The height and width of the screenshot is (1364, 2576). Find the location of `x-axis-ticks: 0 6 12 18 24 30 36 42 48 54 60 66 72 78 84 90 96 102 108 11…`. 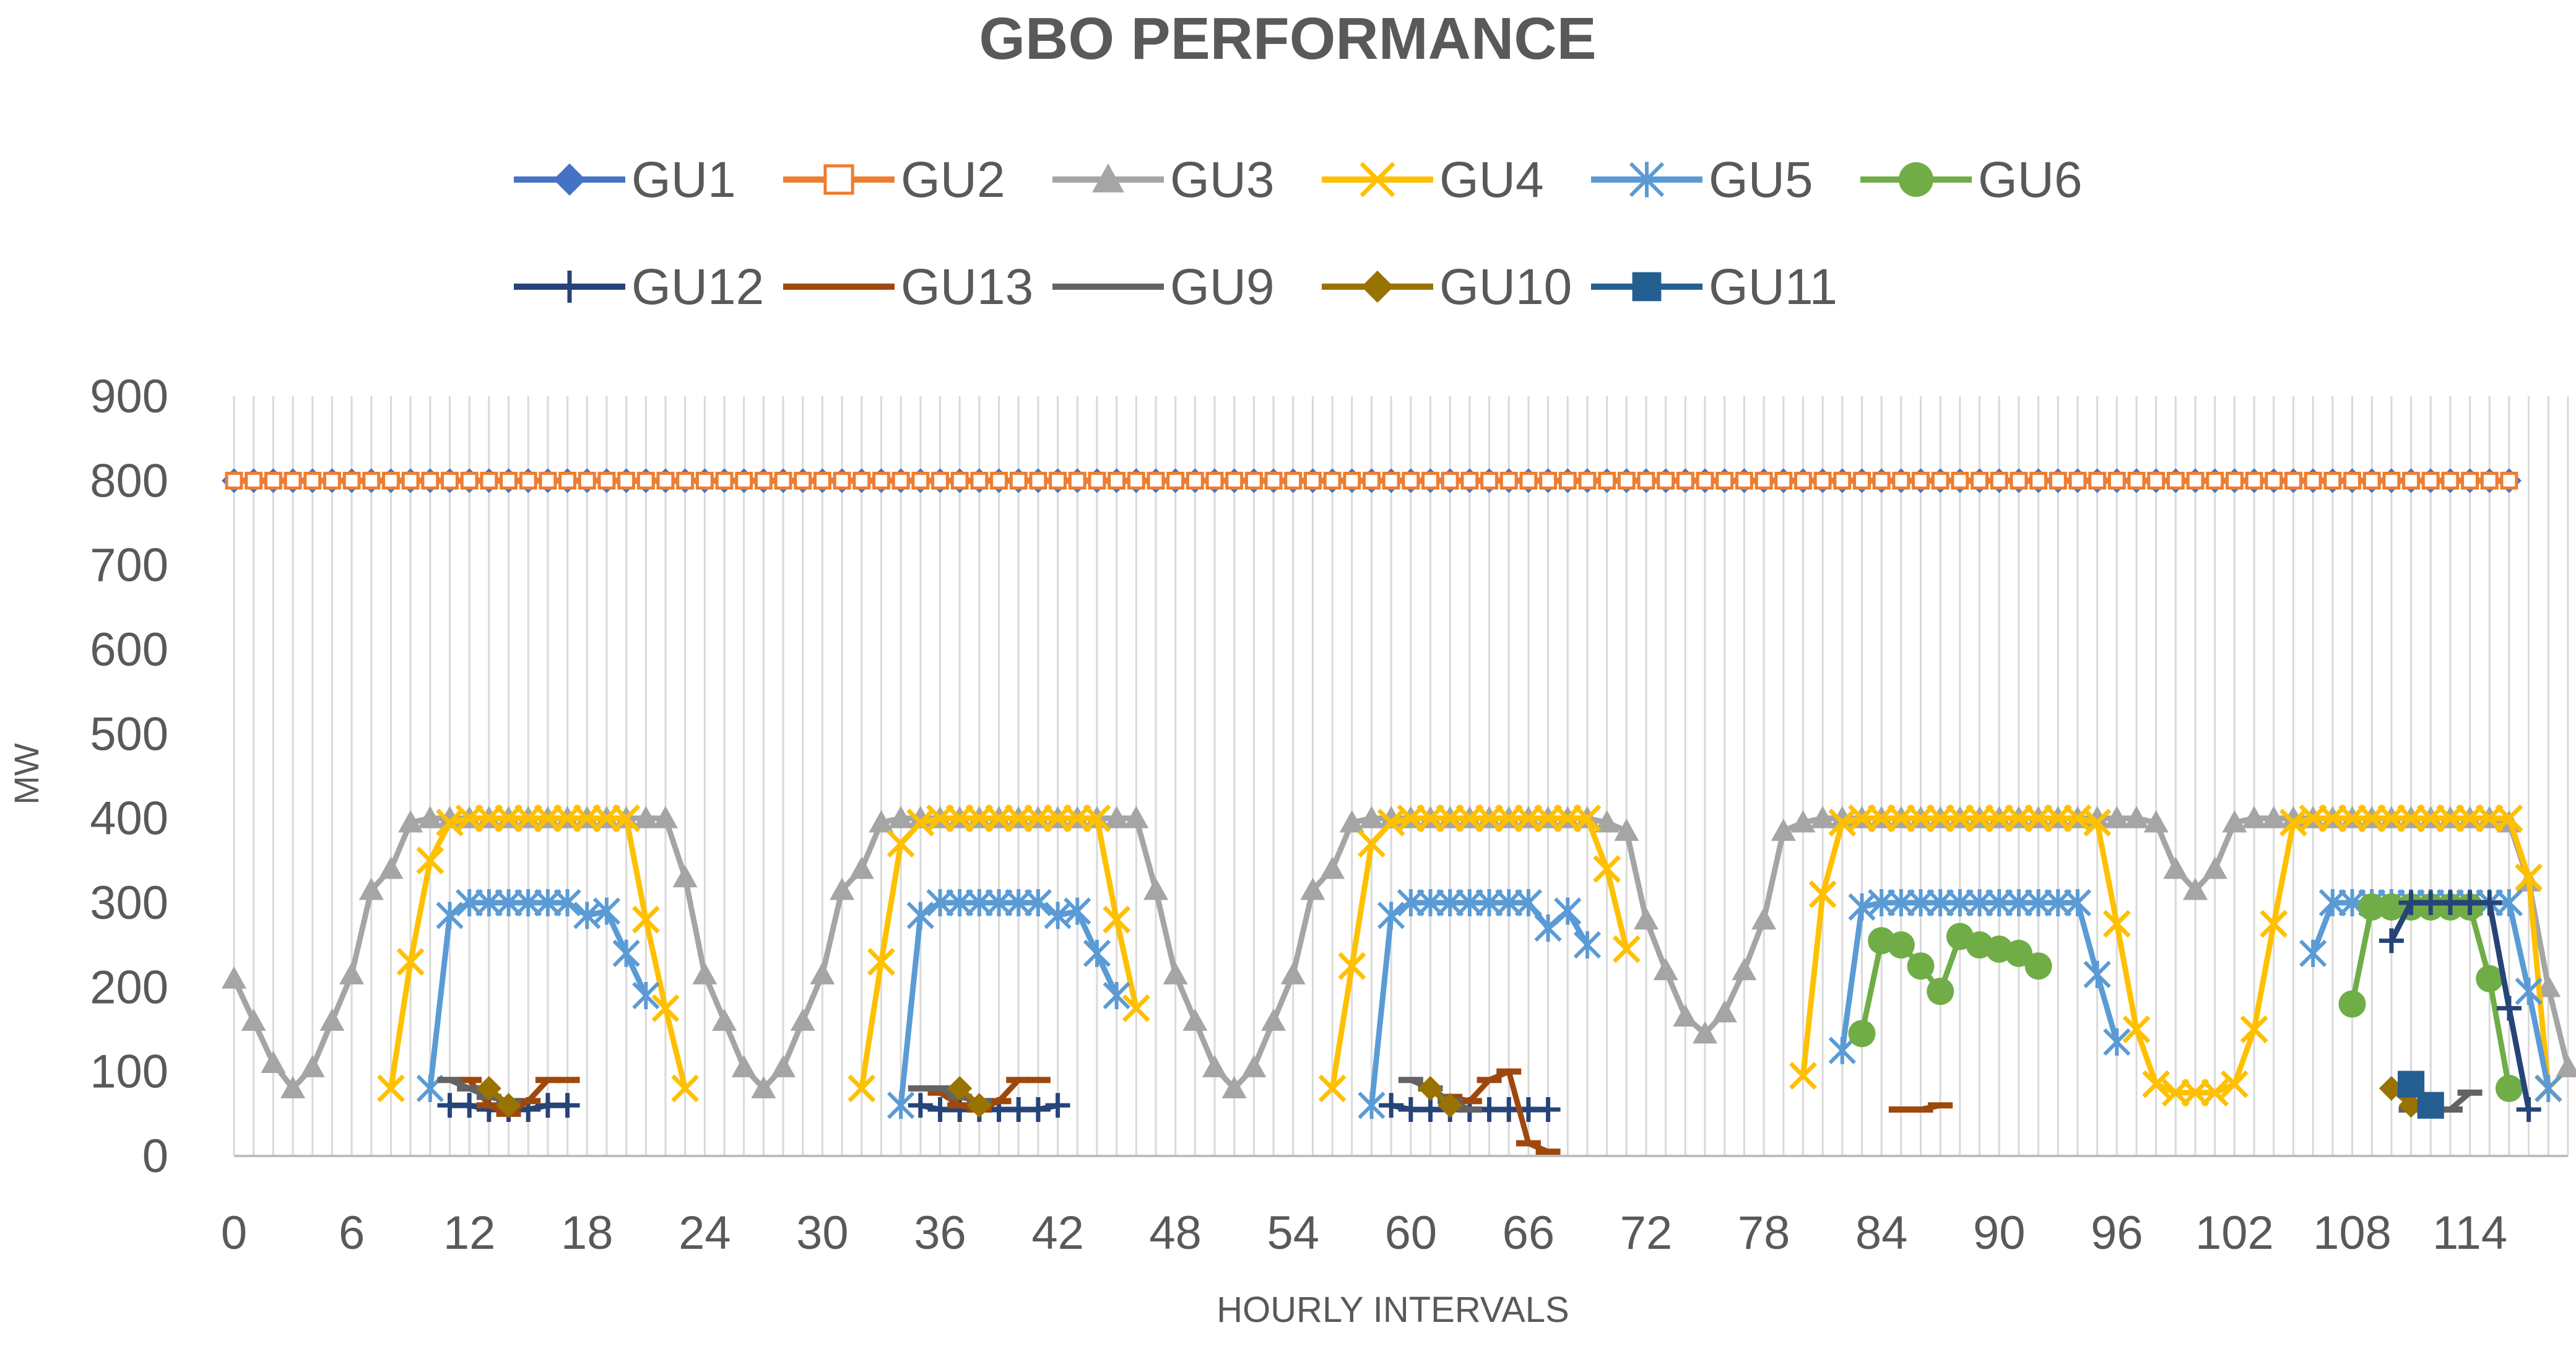

x-axis-ticks: 0 6 12 18 24 30 36 42 48 54 60 66 72 78 84 90 96 102 108 11… is located at coordinates (1364, 1233).